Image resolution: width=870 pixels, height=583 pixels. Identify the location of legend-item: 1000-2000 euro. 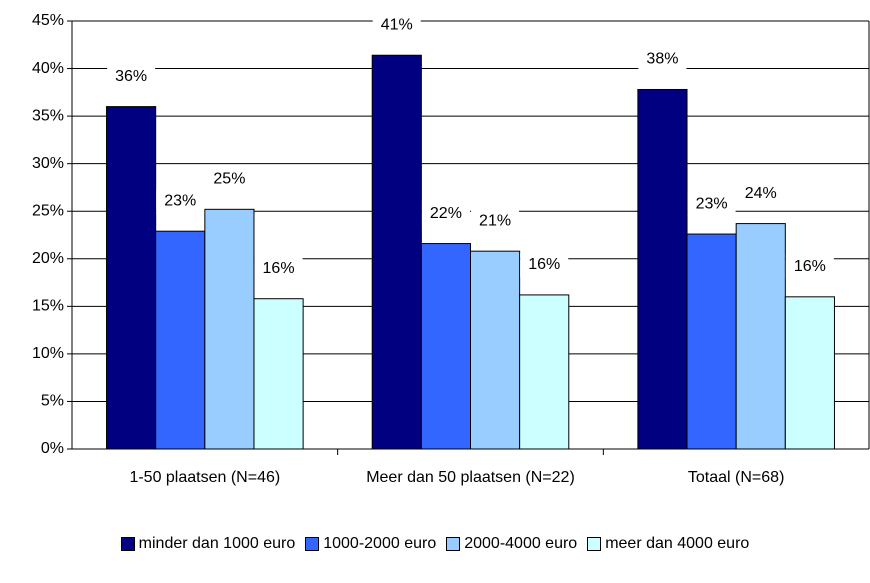
(370, 544).